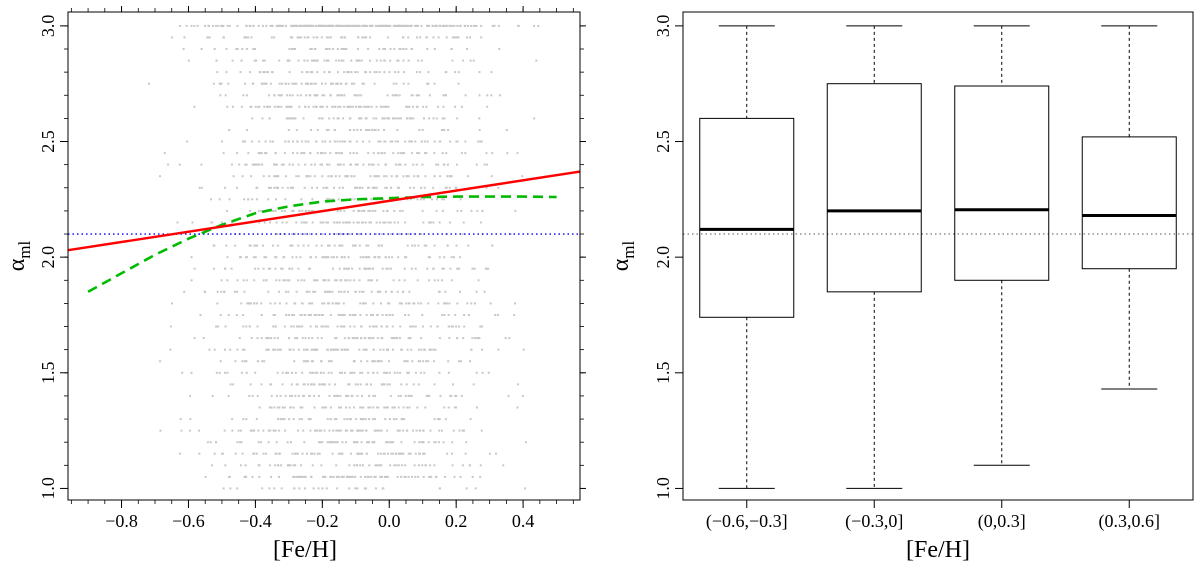 This screenshot has width=1200, height=566. What do you see at coordinates (322, 244) in the screenshot?
I see `smooth-fit-line` at bounding box center [322, 244].